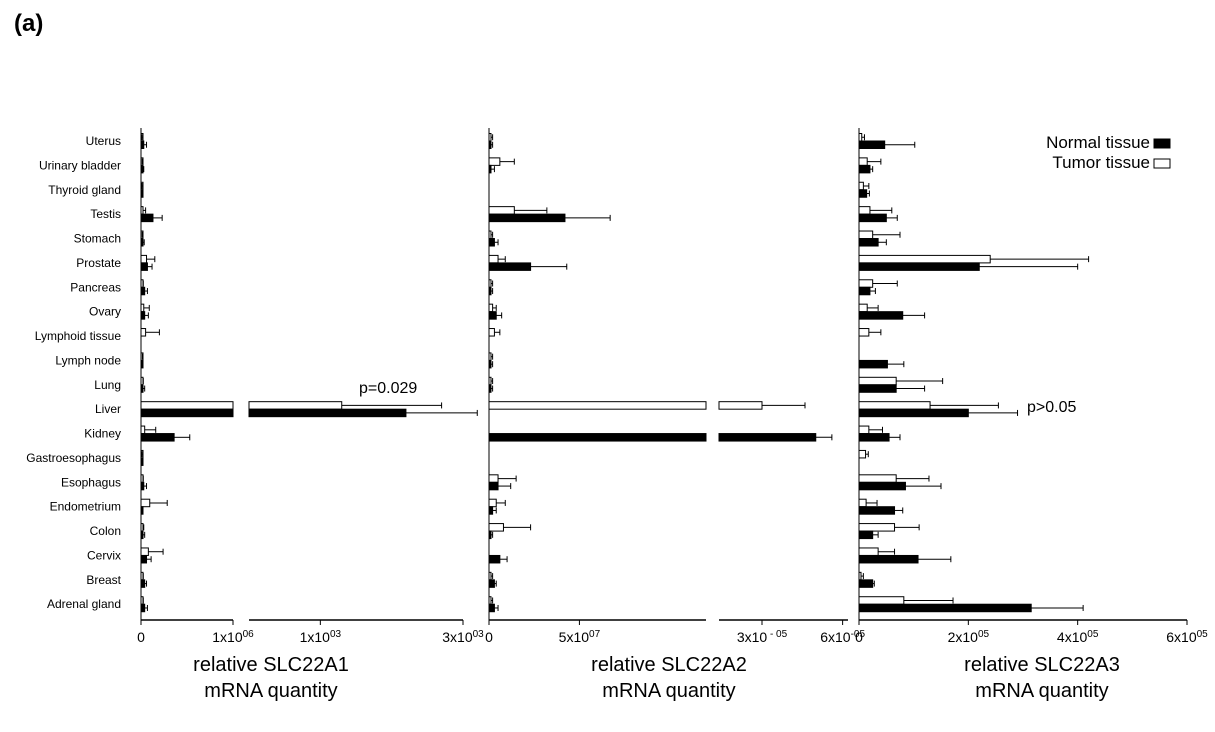  Describe the element at coordinates (84, 190) in the screenshot. I see `category-label: Thyroid gland` at that location.